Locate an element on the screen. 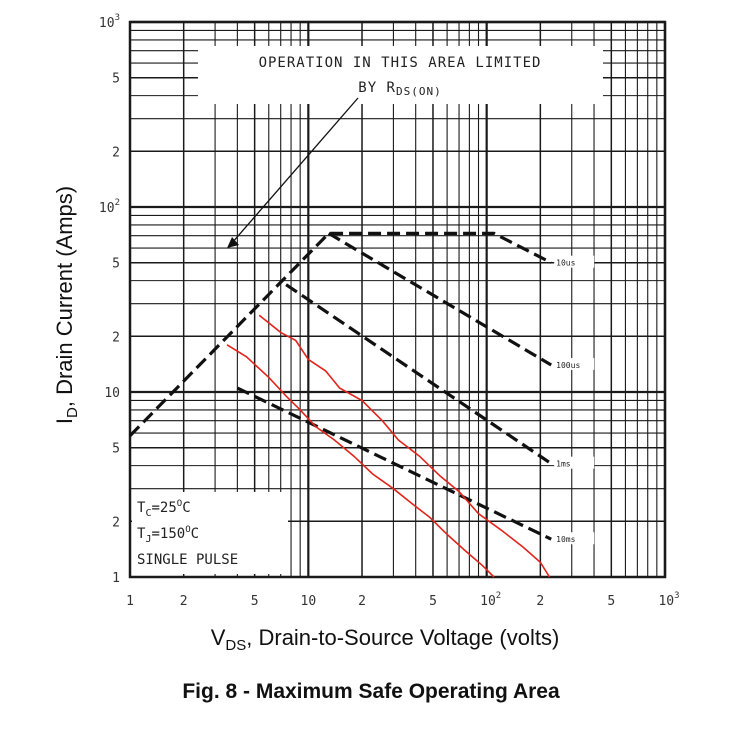  curve-label-10ms: 10ms is located at coordinates (565, 539).